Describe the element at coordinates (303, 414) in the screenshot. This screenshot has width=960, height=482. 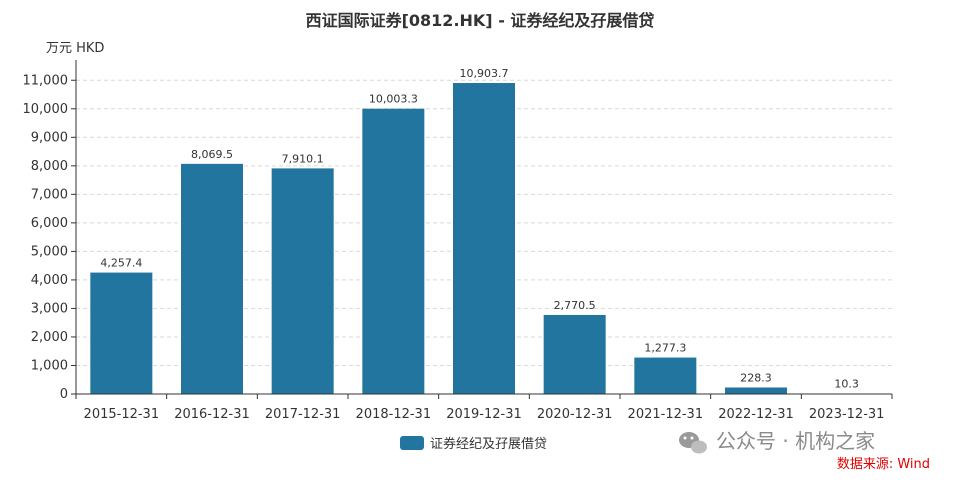
I see `x-tick-label: 2017-12-31` at that location.